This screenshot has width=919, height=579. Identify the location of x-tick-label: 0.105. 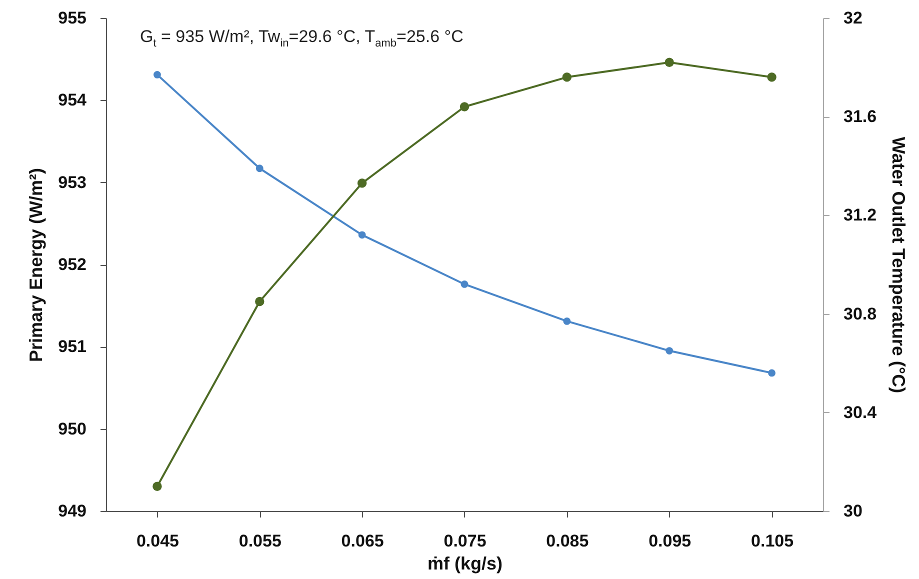
(772, 541).